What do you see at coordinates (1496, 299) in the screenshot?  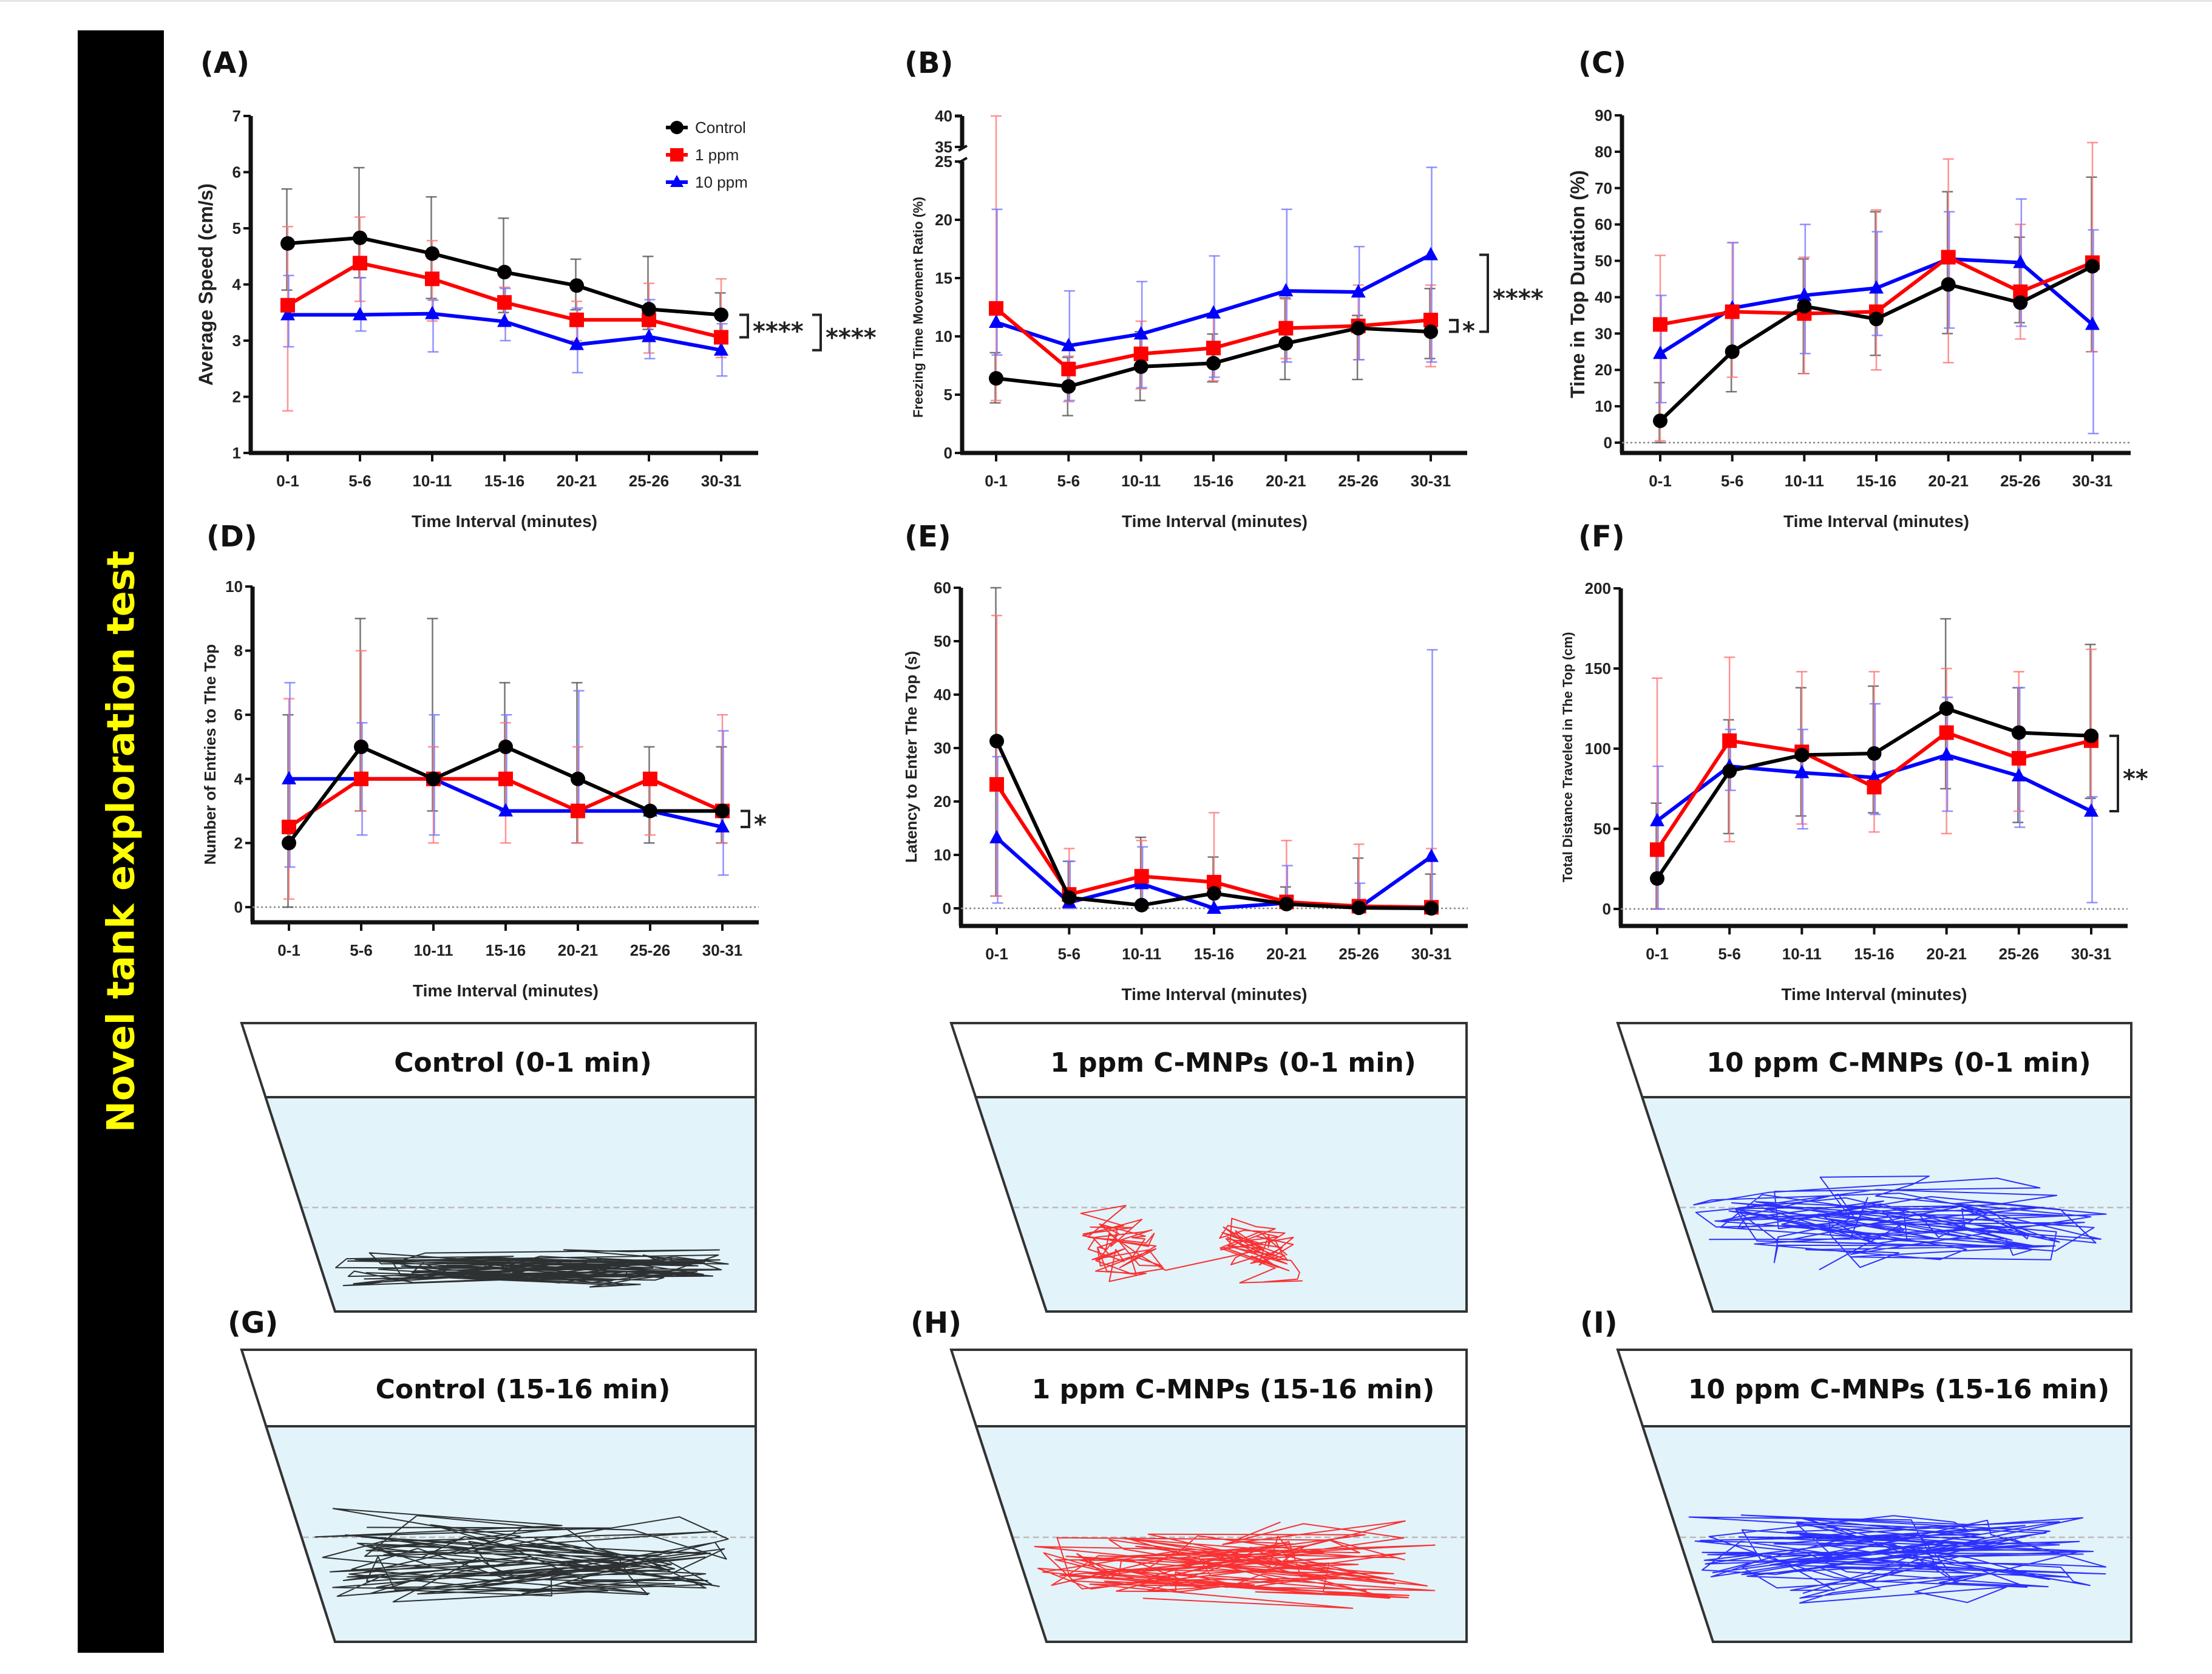 I see `significance-annotations: *****` at bounding box center [1496, 299].